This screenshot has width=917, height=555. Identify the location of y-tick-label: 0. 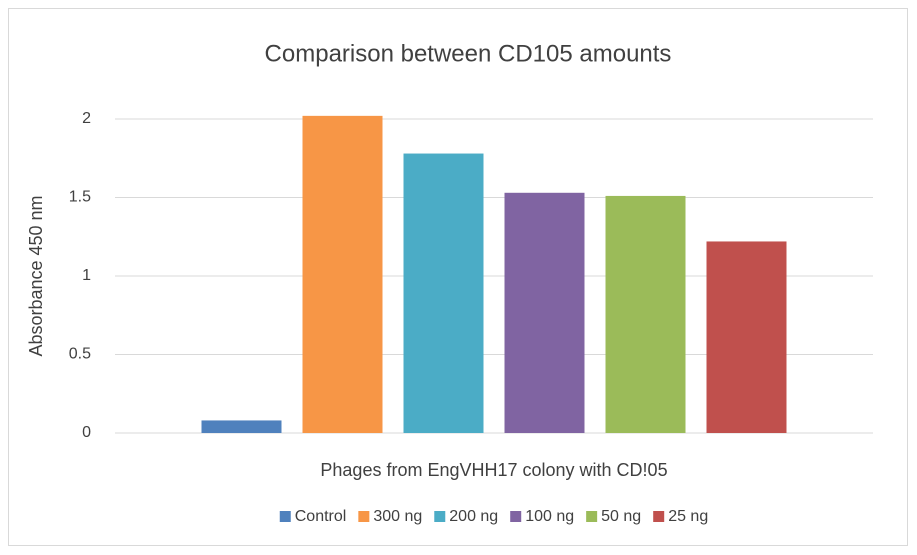
(86, 432).